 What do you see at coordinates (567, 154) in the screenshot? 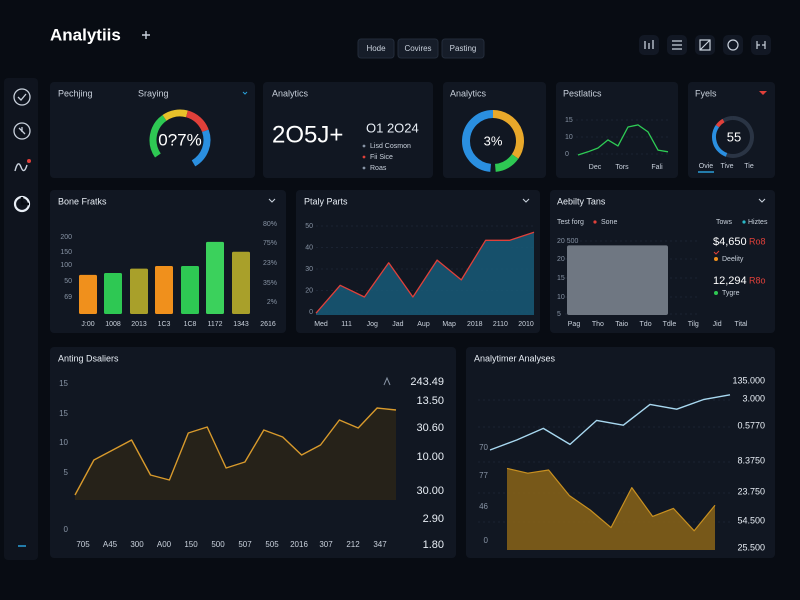
I see `y-tick-label: 0` at bounding box center [567, 154].